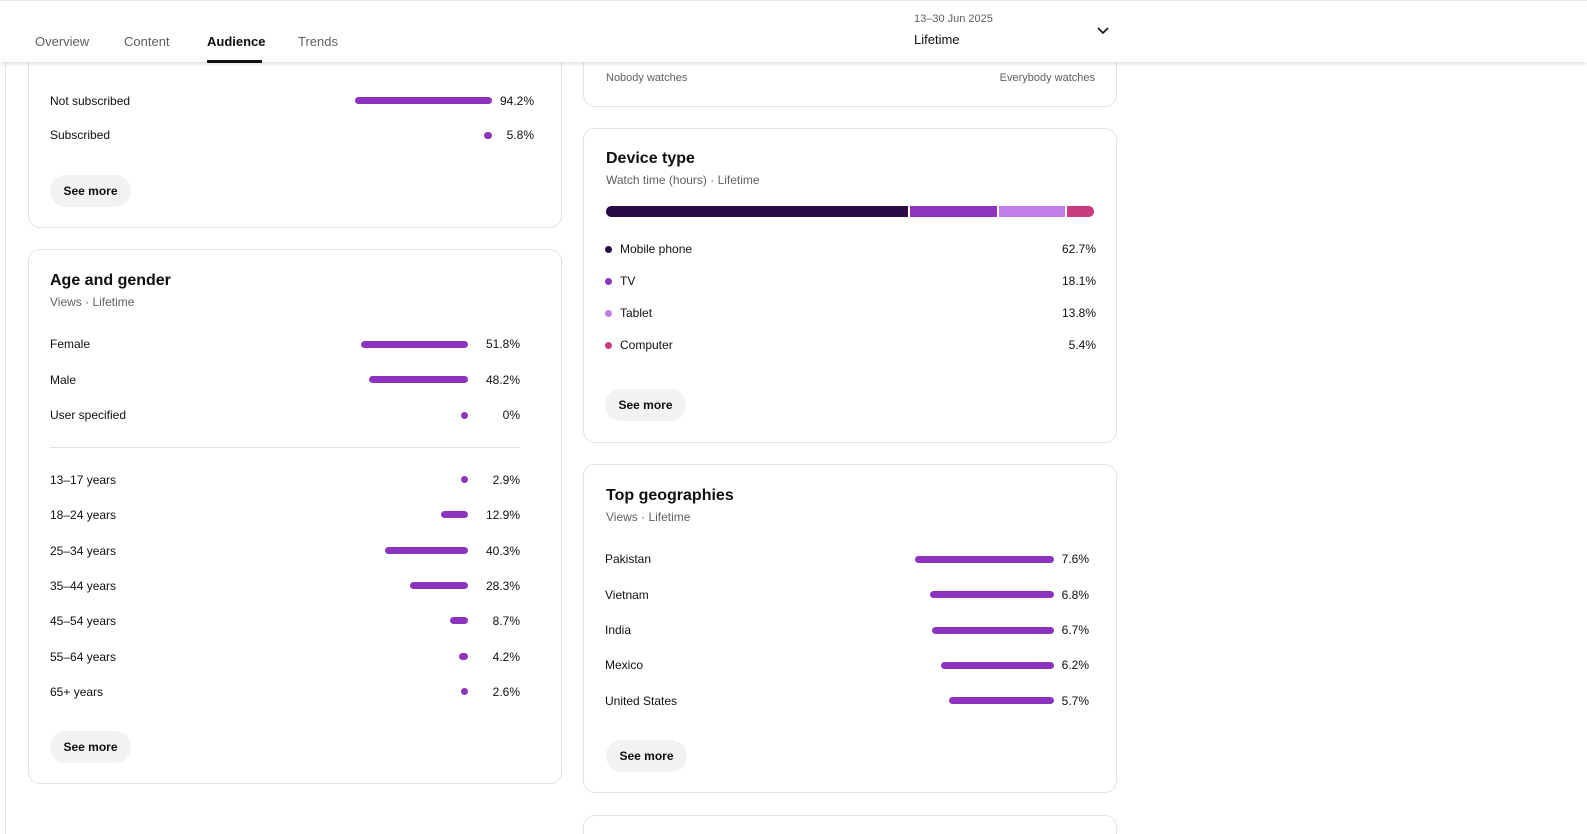 This screenshot has width=1587, height=834. I want to click on date-period-text: Lifetime, so click(937, 39).